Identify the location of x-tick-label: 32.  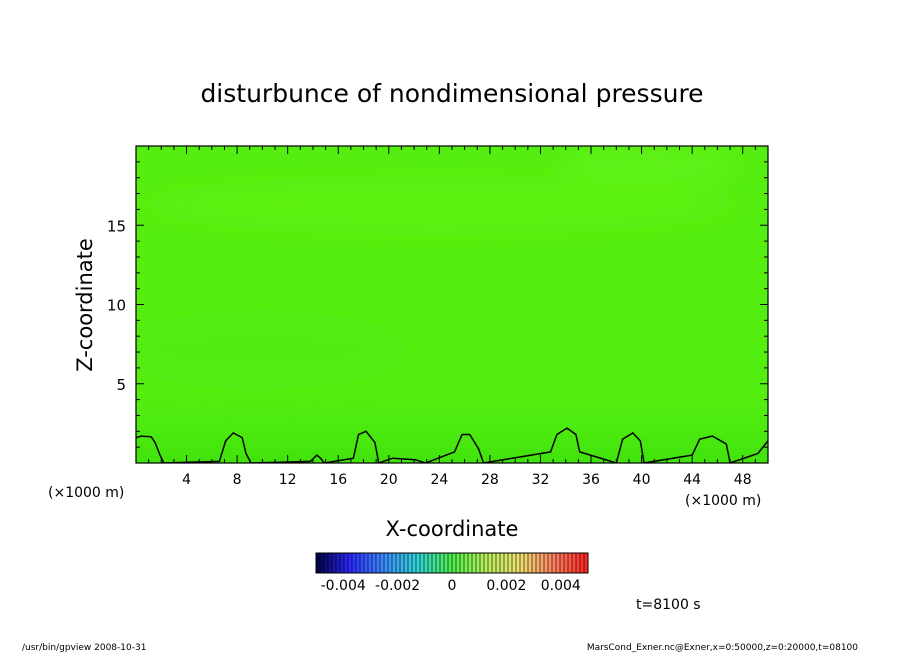
(541, 480).